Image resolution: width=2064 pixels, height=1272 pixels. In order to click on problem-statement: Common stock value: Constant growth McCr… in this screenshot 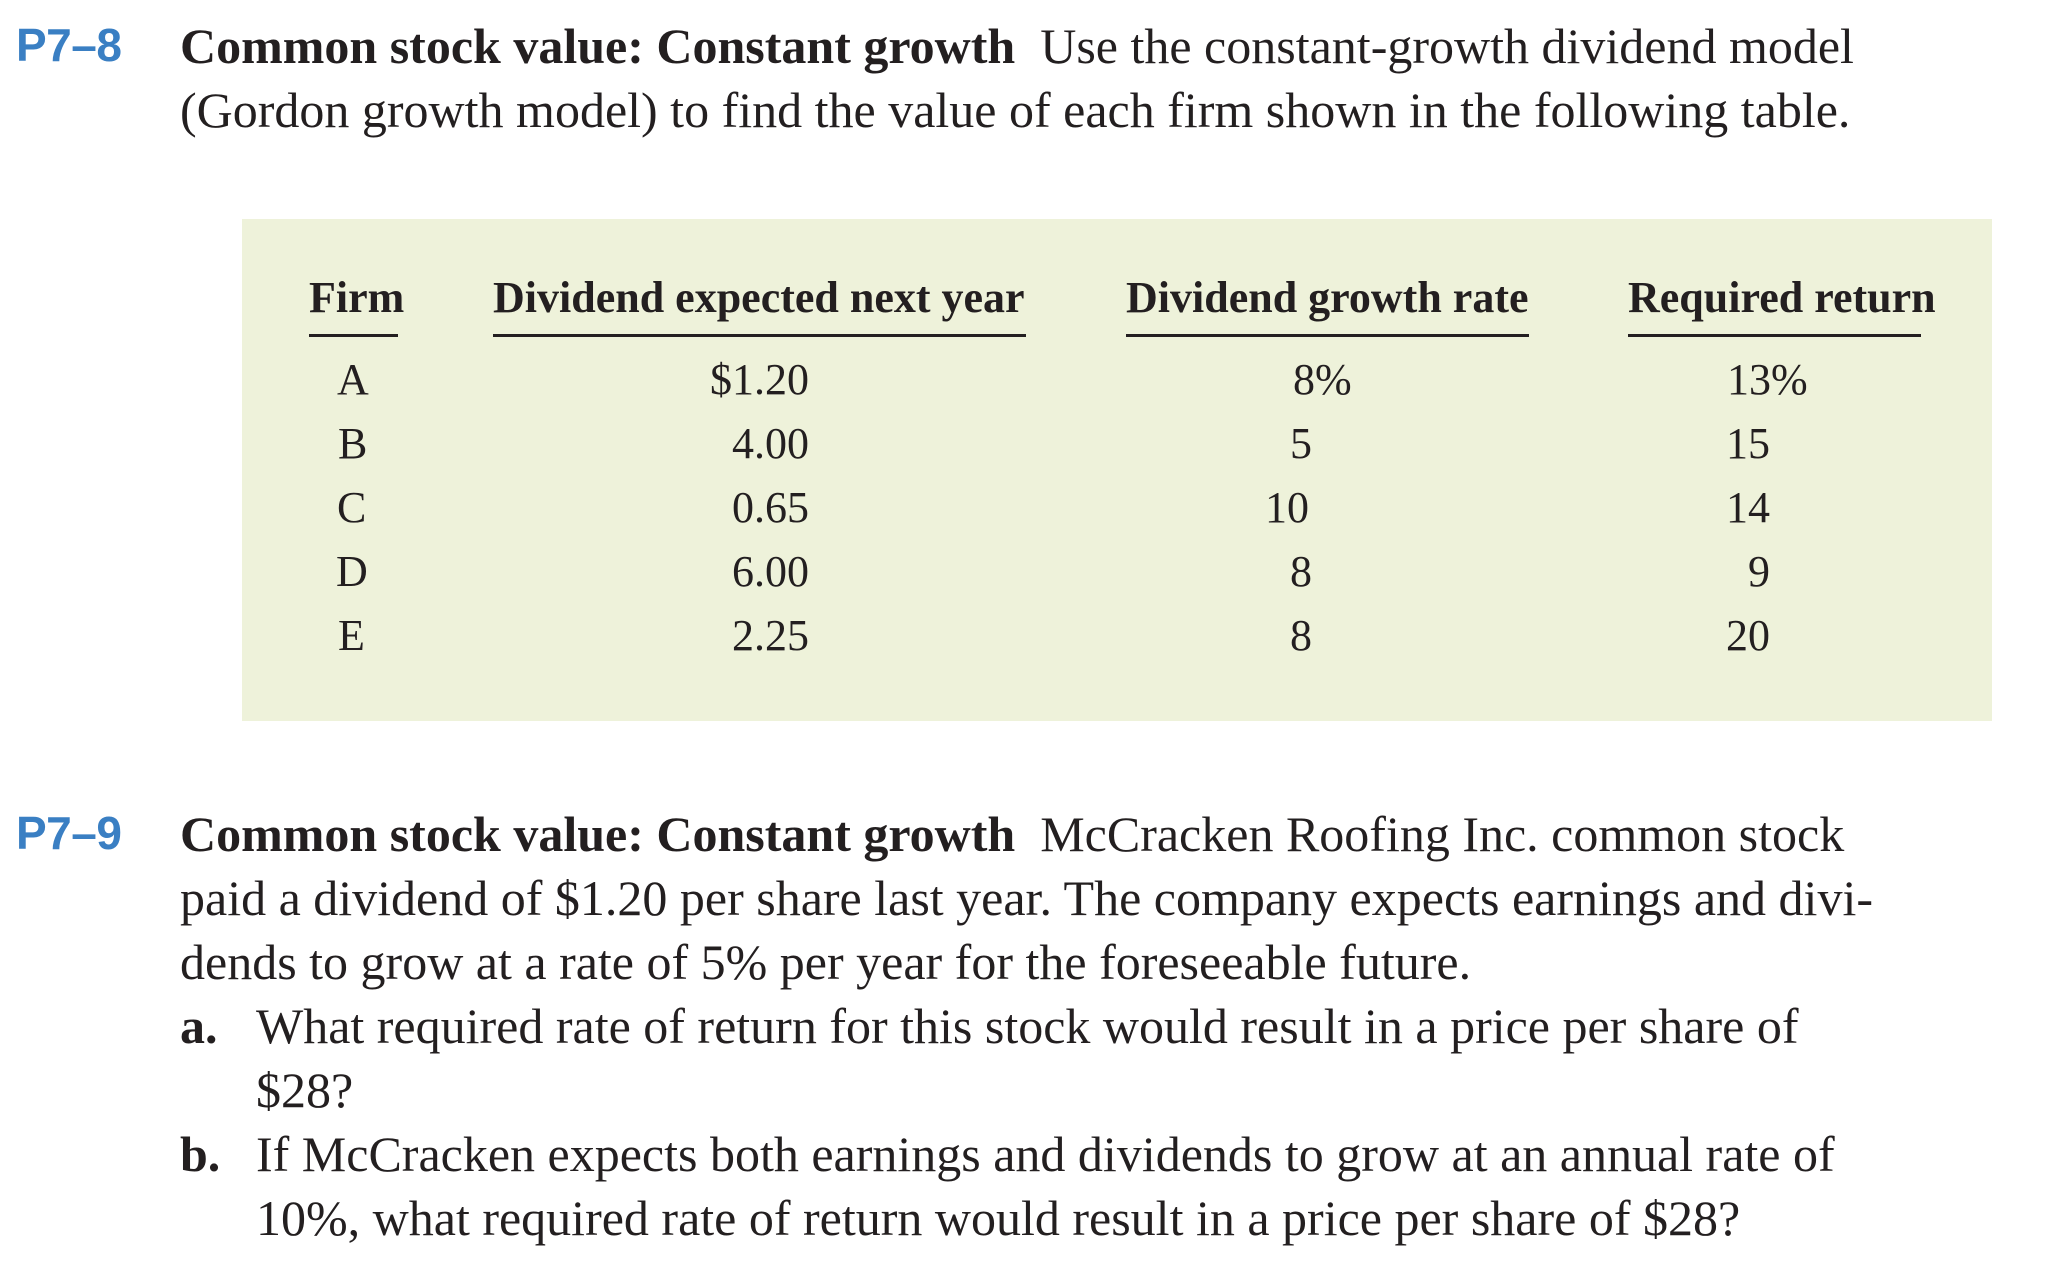, I will do `click(1110, 898)`.